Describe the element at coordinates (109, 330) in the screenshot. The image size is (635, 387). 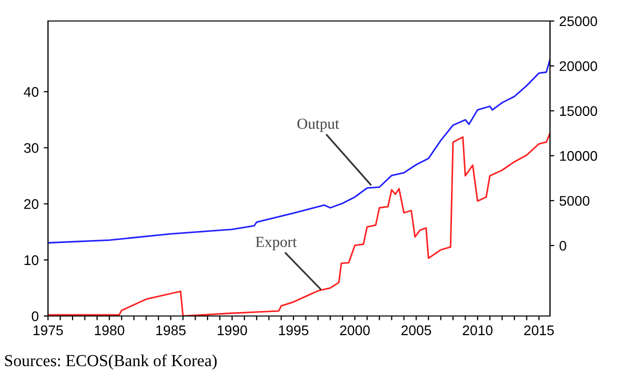
I see `x-tick-label: 1980` at that location.